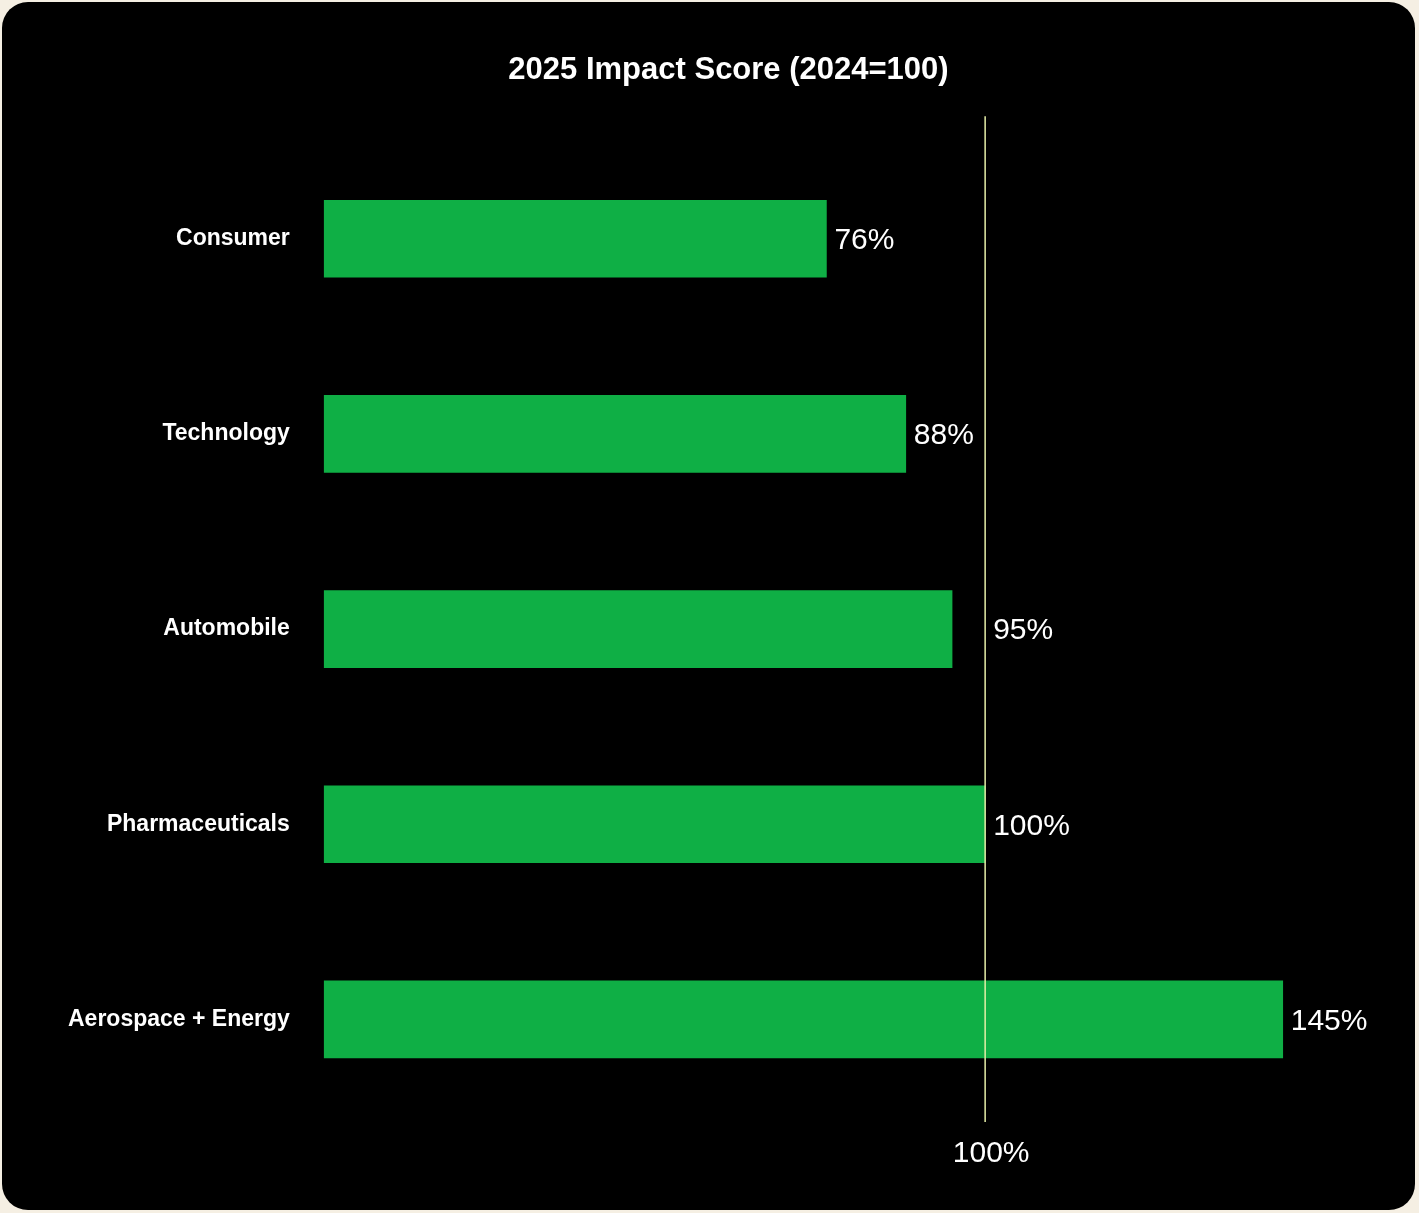 This screenshot has height=1213, width=1419. I want to click on data-label: 100%, so click(1031, 824).